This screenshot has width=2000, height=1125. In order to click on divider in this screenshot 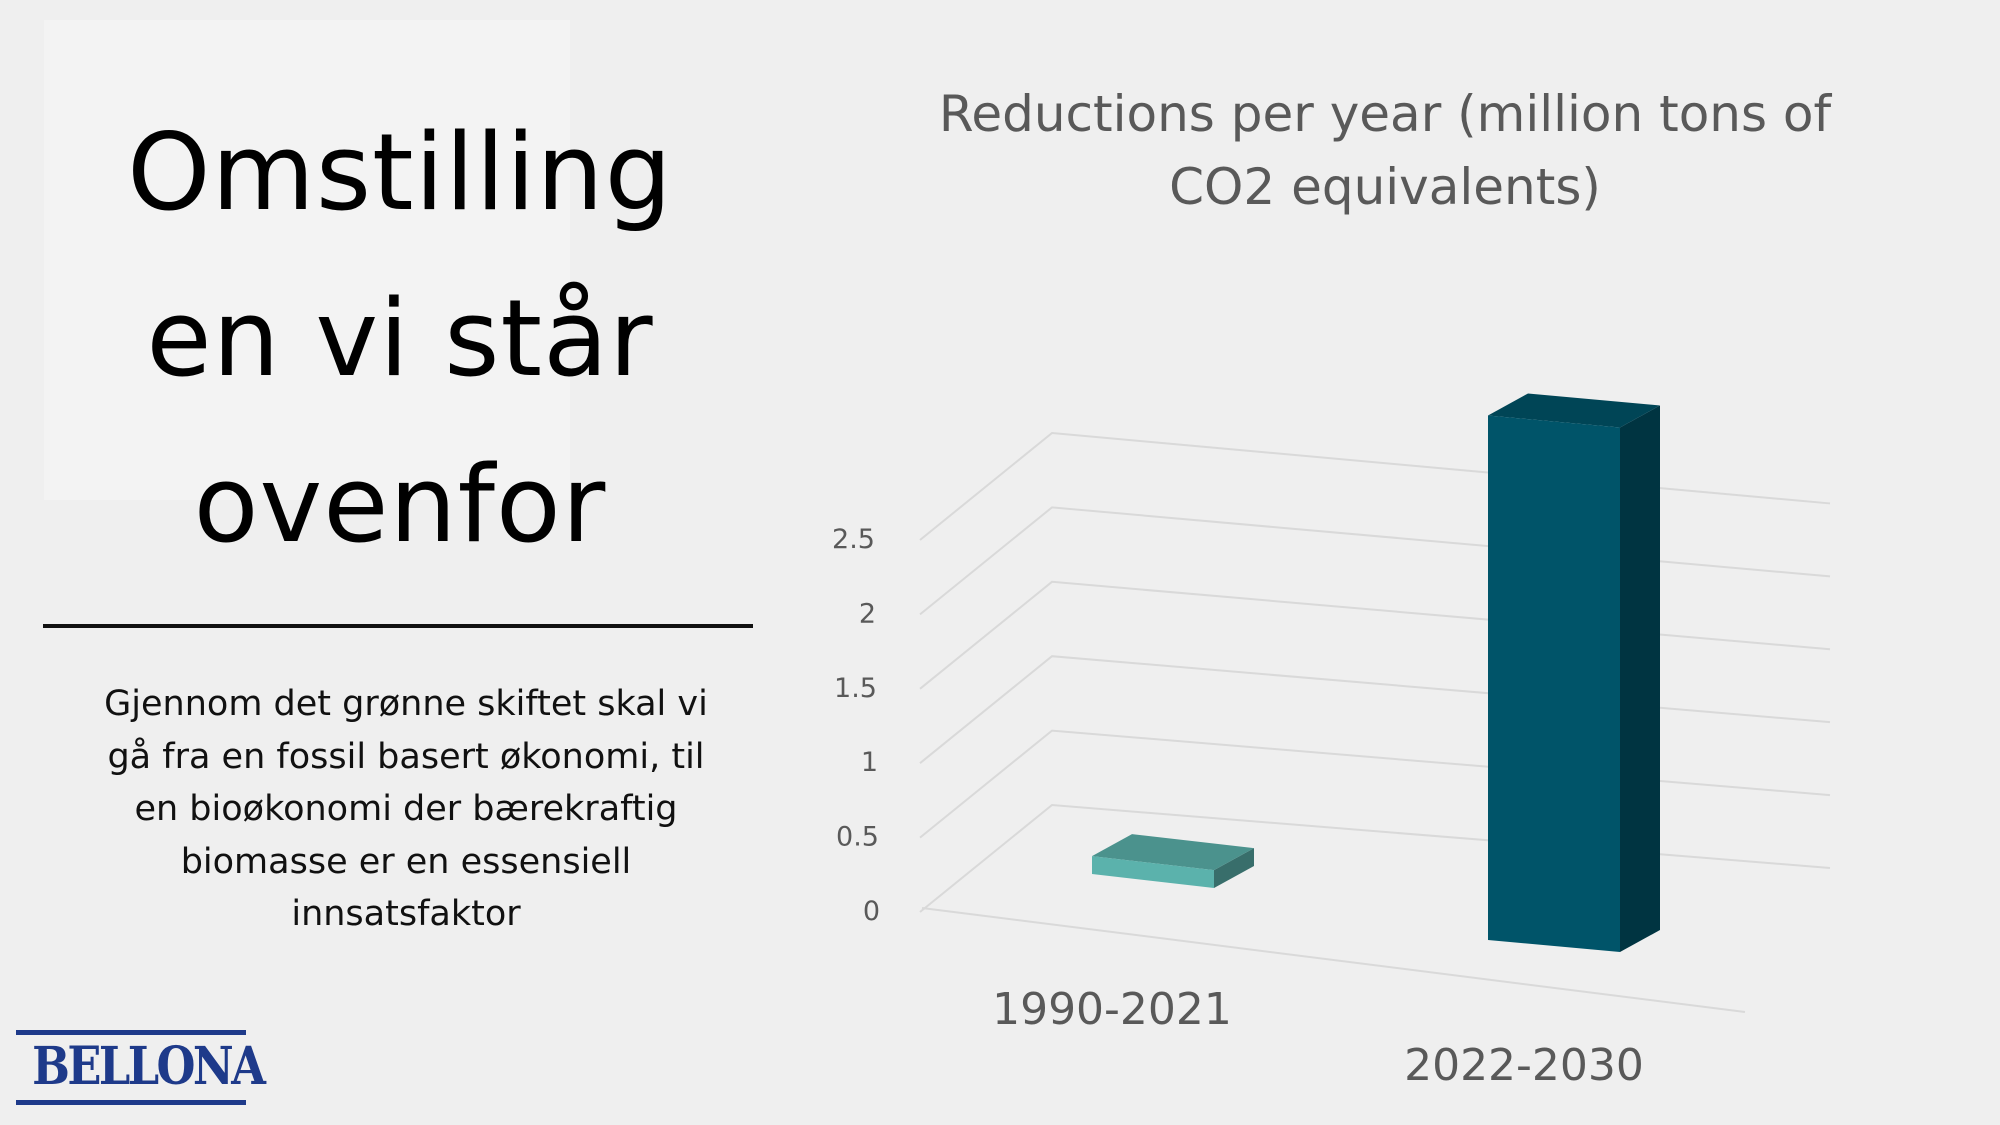, I will do `click(398, 626)`.